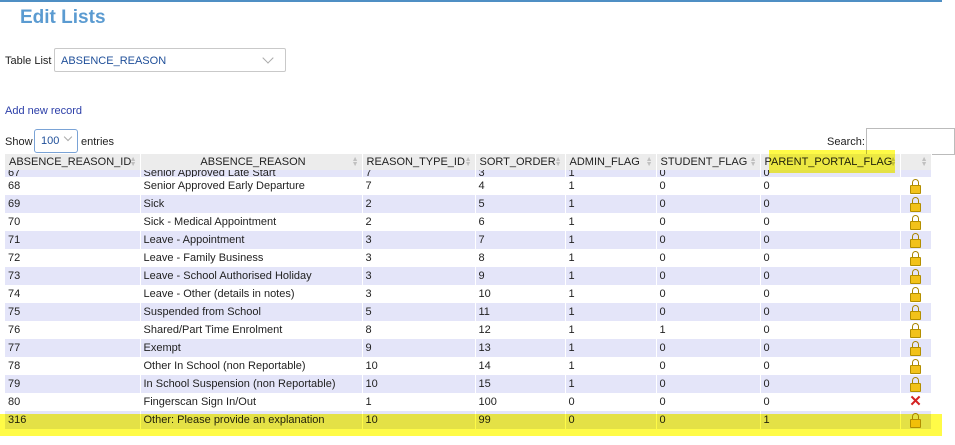 Image resolution: width=955 pixels, height=445 pixels. Describe the element at coordinates (520, 173) in the screenshot. I see `cell-sort-order: 3` at that location.